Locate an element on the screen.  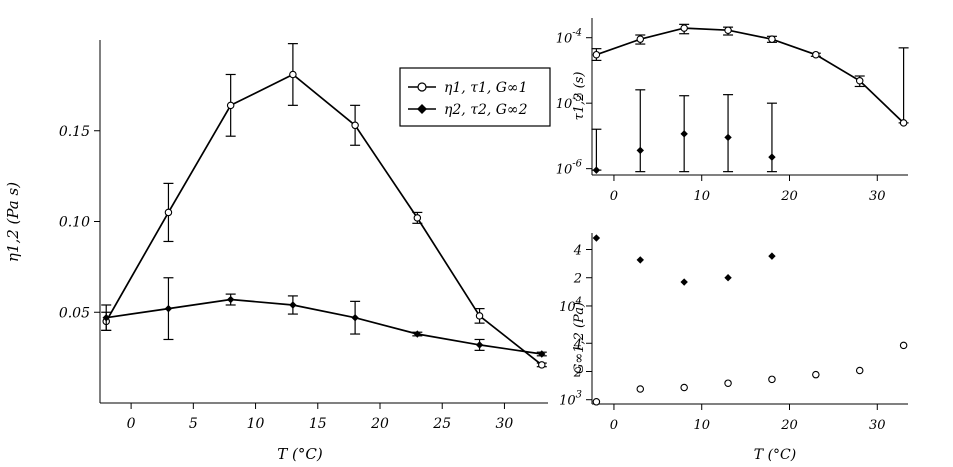
viscosity-y-tick-label: 0.05 is located at coordinates (74, 313).